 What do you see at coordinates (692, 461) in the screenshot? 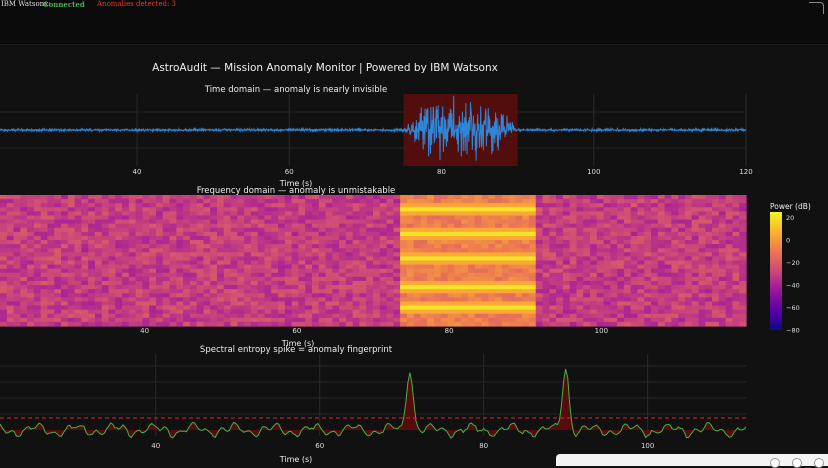
I see `overlay-panel` at bounding box center [692, 461].